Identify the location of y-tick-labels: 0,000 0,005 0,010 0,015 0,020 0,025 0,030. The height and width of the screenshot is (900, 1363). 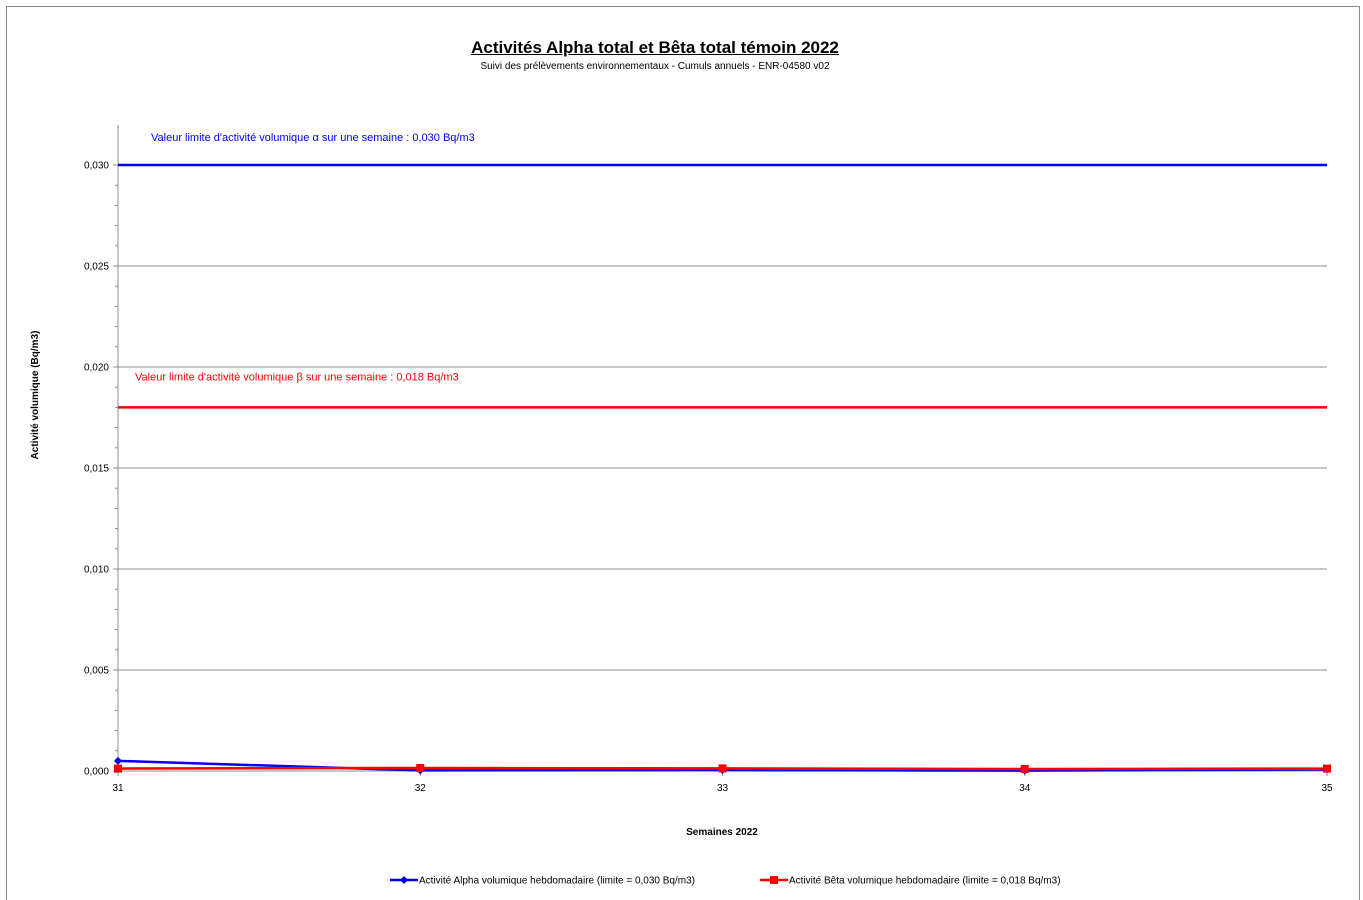
(96, 469).